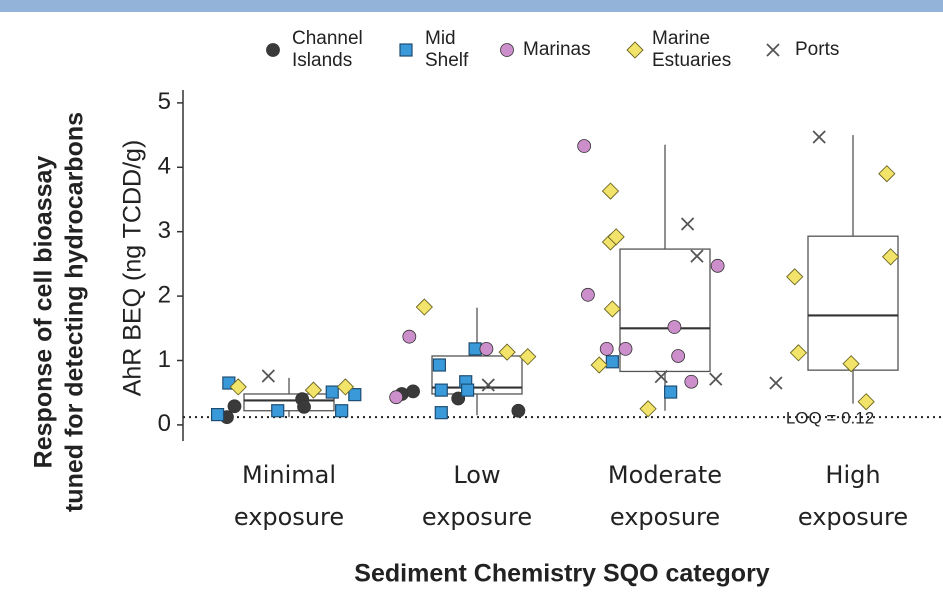 This screenshot has width=943, height=592. What do you see at coordinates (322, 60) in the screenshot?
I see `legend-label: Islands` at bounding box center [322, 60].